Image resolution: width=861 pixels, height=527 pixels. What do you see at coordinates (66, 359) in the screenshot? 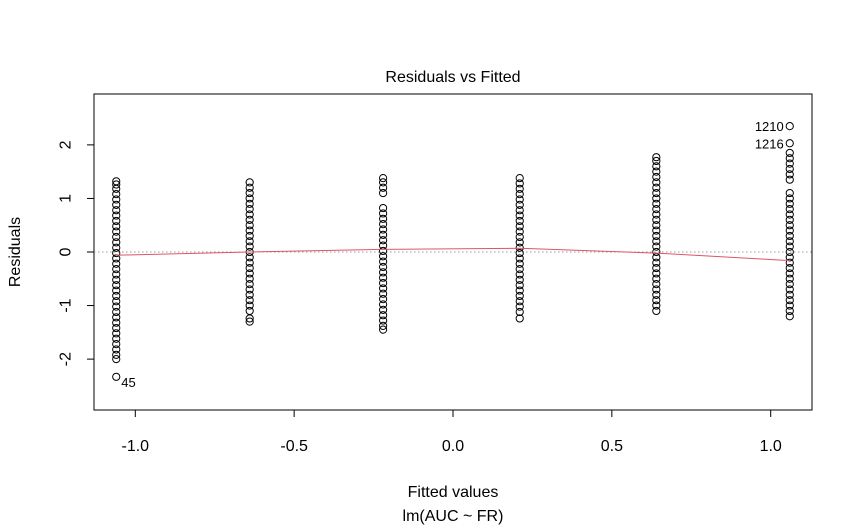
I see `y-tick-label: -2` at bounding box center [66, 359].